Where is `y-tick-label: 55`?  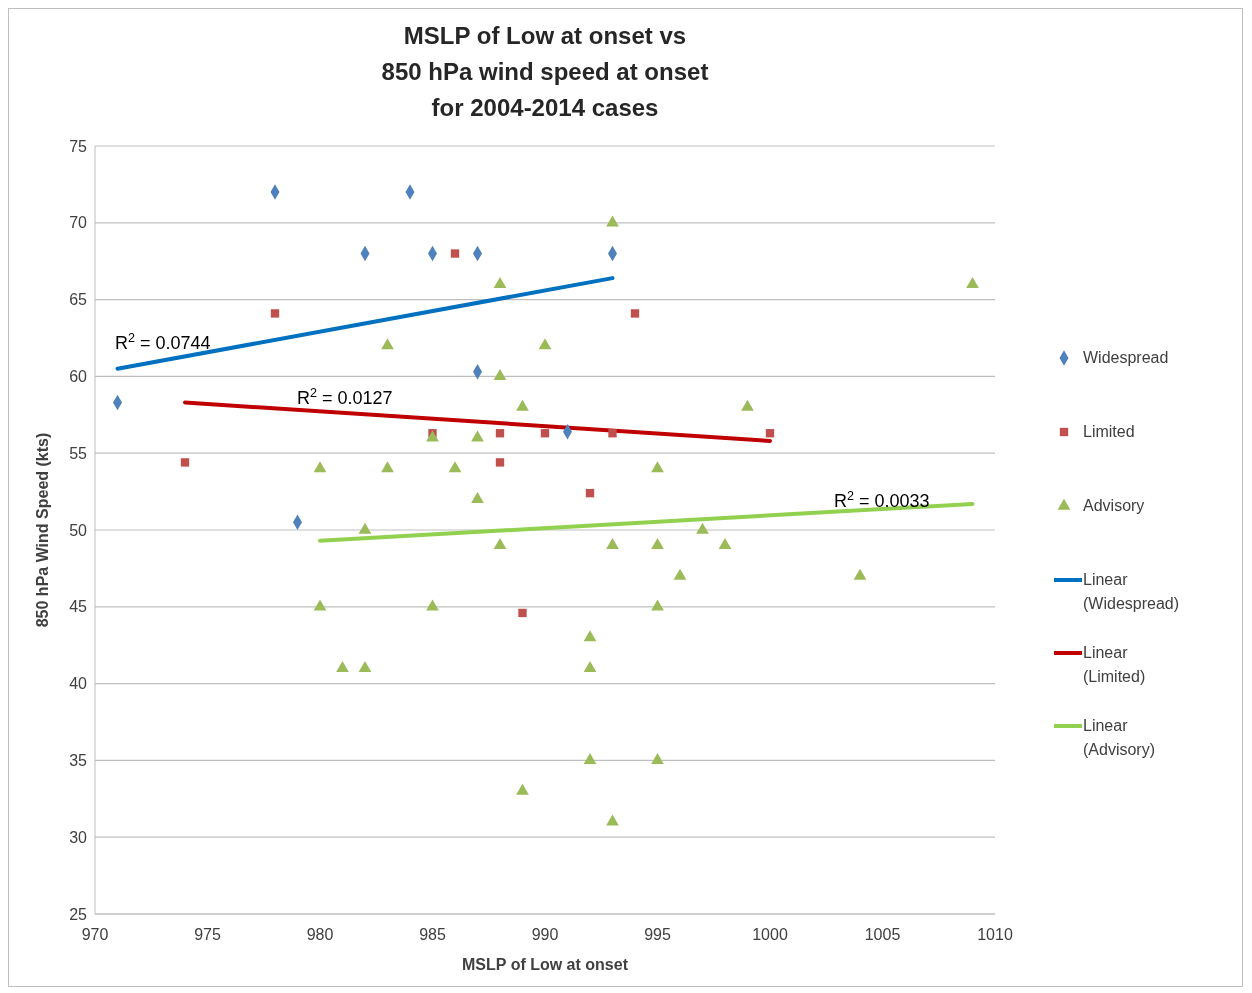 y-tick-label: 55 is located at coordinates (78, 453).